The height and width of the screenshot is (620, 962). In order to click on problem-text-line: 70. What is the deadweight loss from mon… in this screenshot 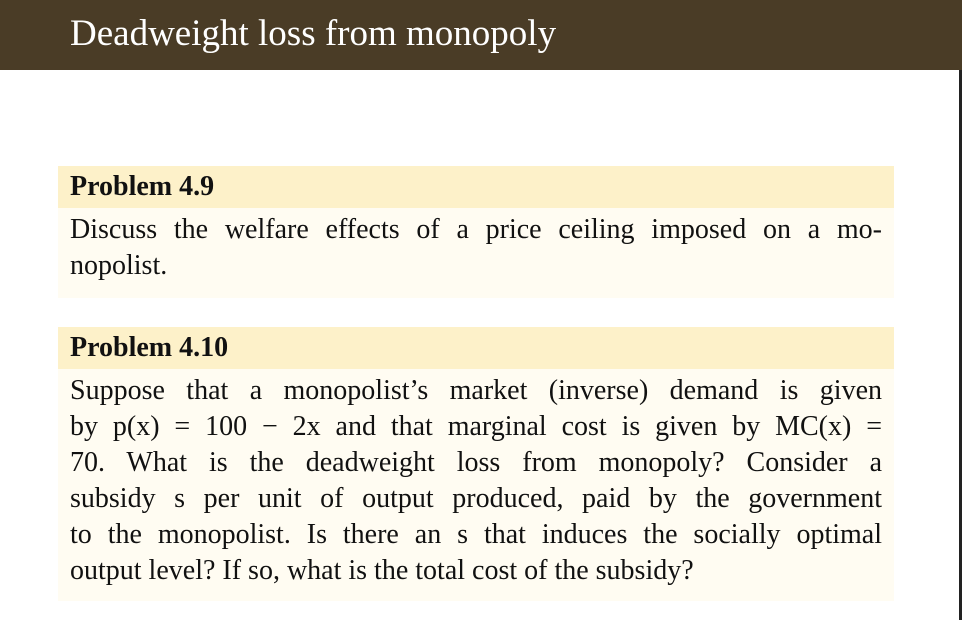, I will do `click(476, 462)`.